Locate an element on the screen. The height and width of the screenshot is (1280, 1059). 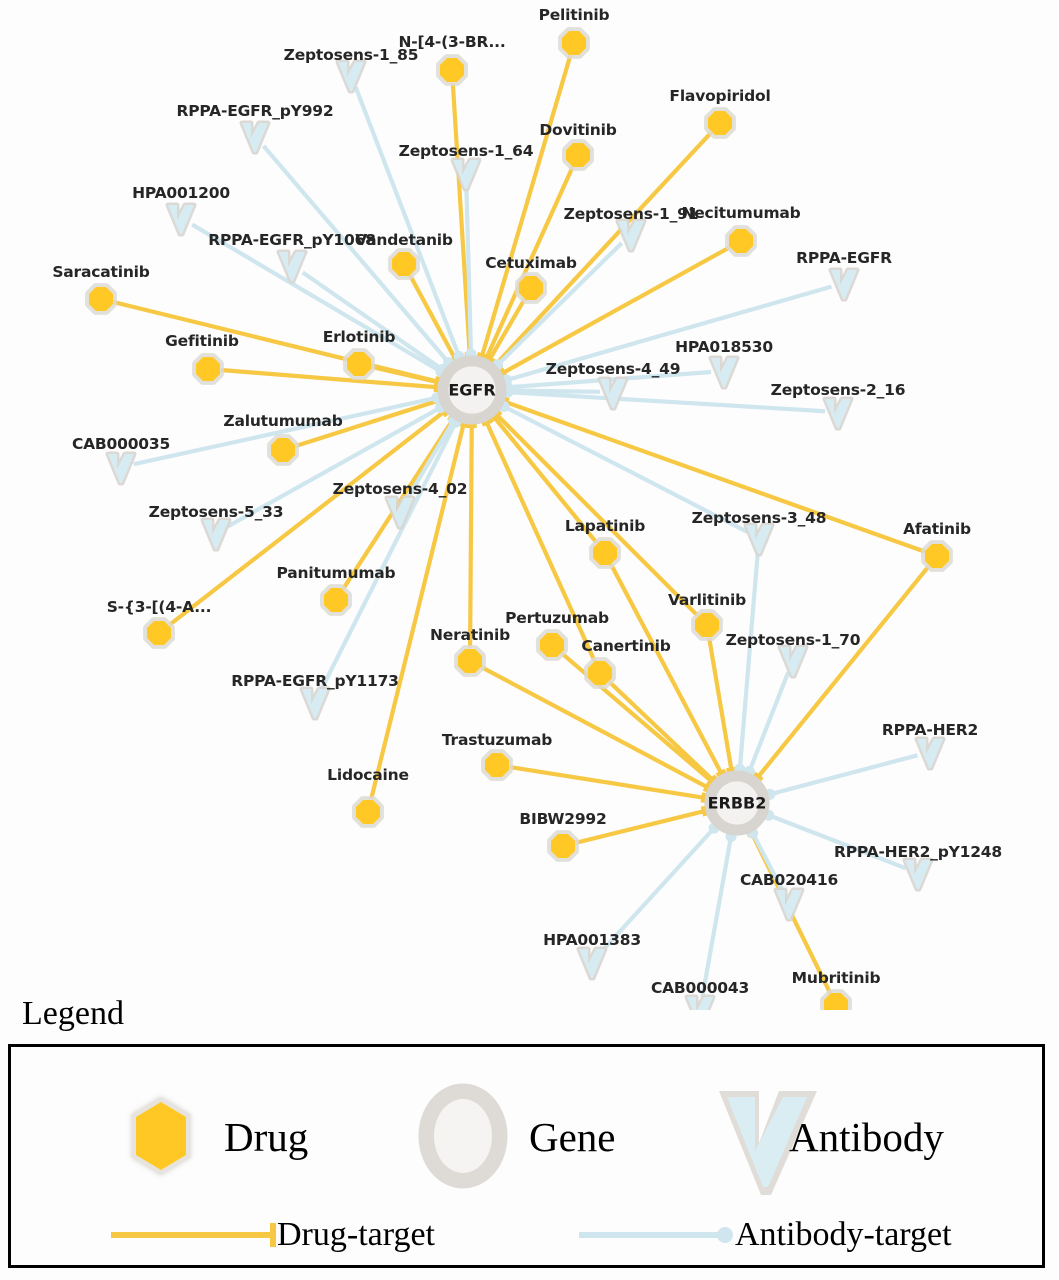
gene-label-egfr: EGFR is located at coordinates (472, 390).